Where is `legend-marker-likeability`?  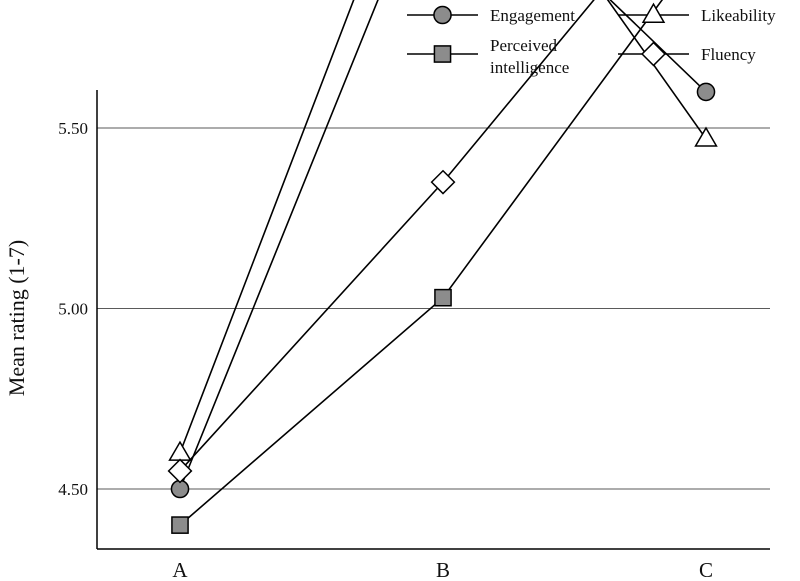
legend-marker-likeability is located at coordinates (653, 12).